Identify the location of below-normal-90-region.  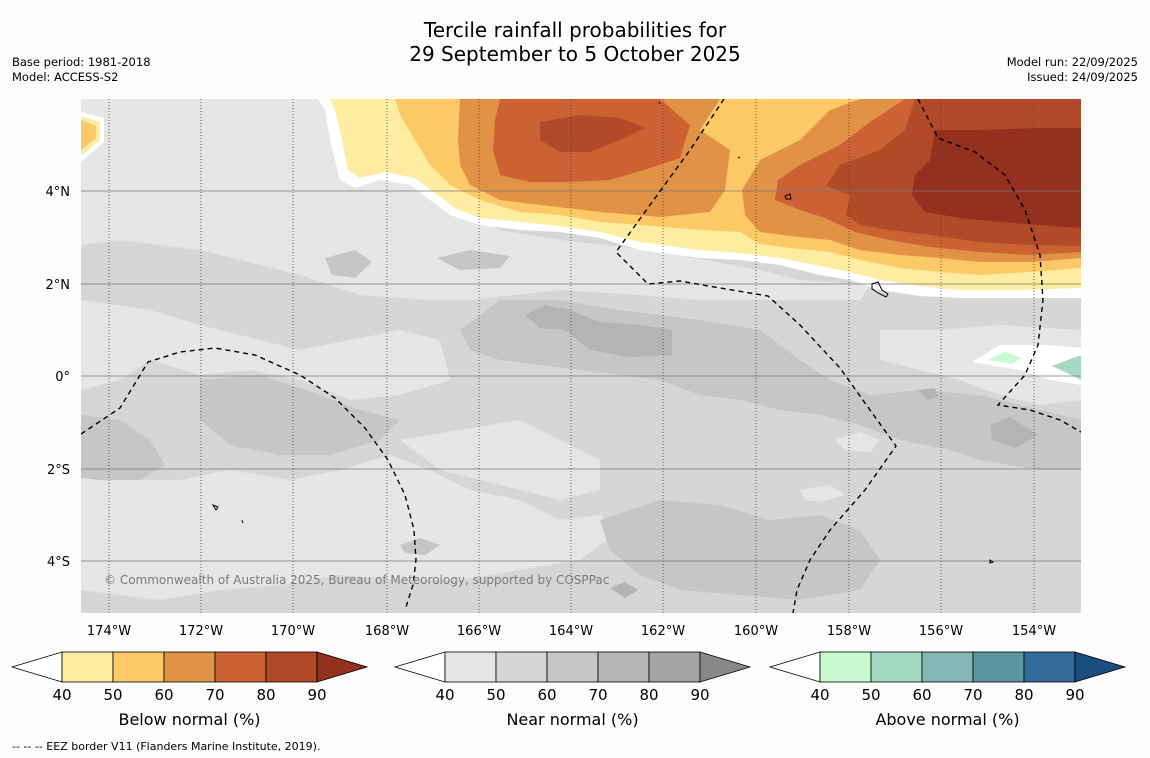
(996, 178).